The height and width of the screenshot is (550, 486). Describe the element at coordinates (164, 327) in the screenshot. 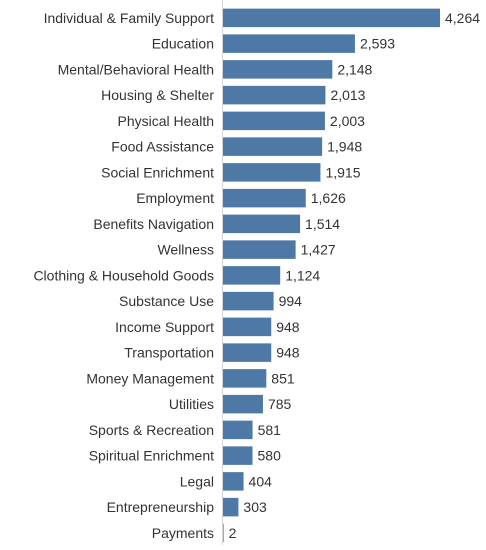

I see `category-label: Income Support` at that location.